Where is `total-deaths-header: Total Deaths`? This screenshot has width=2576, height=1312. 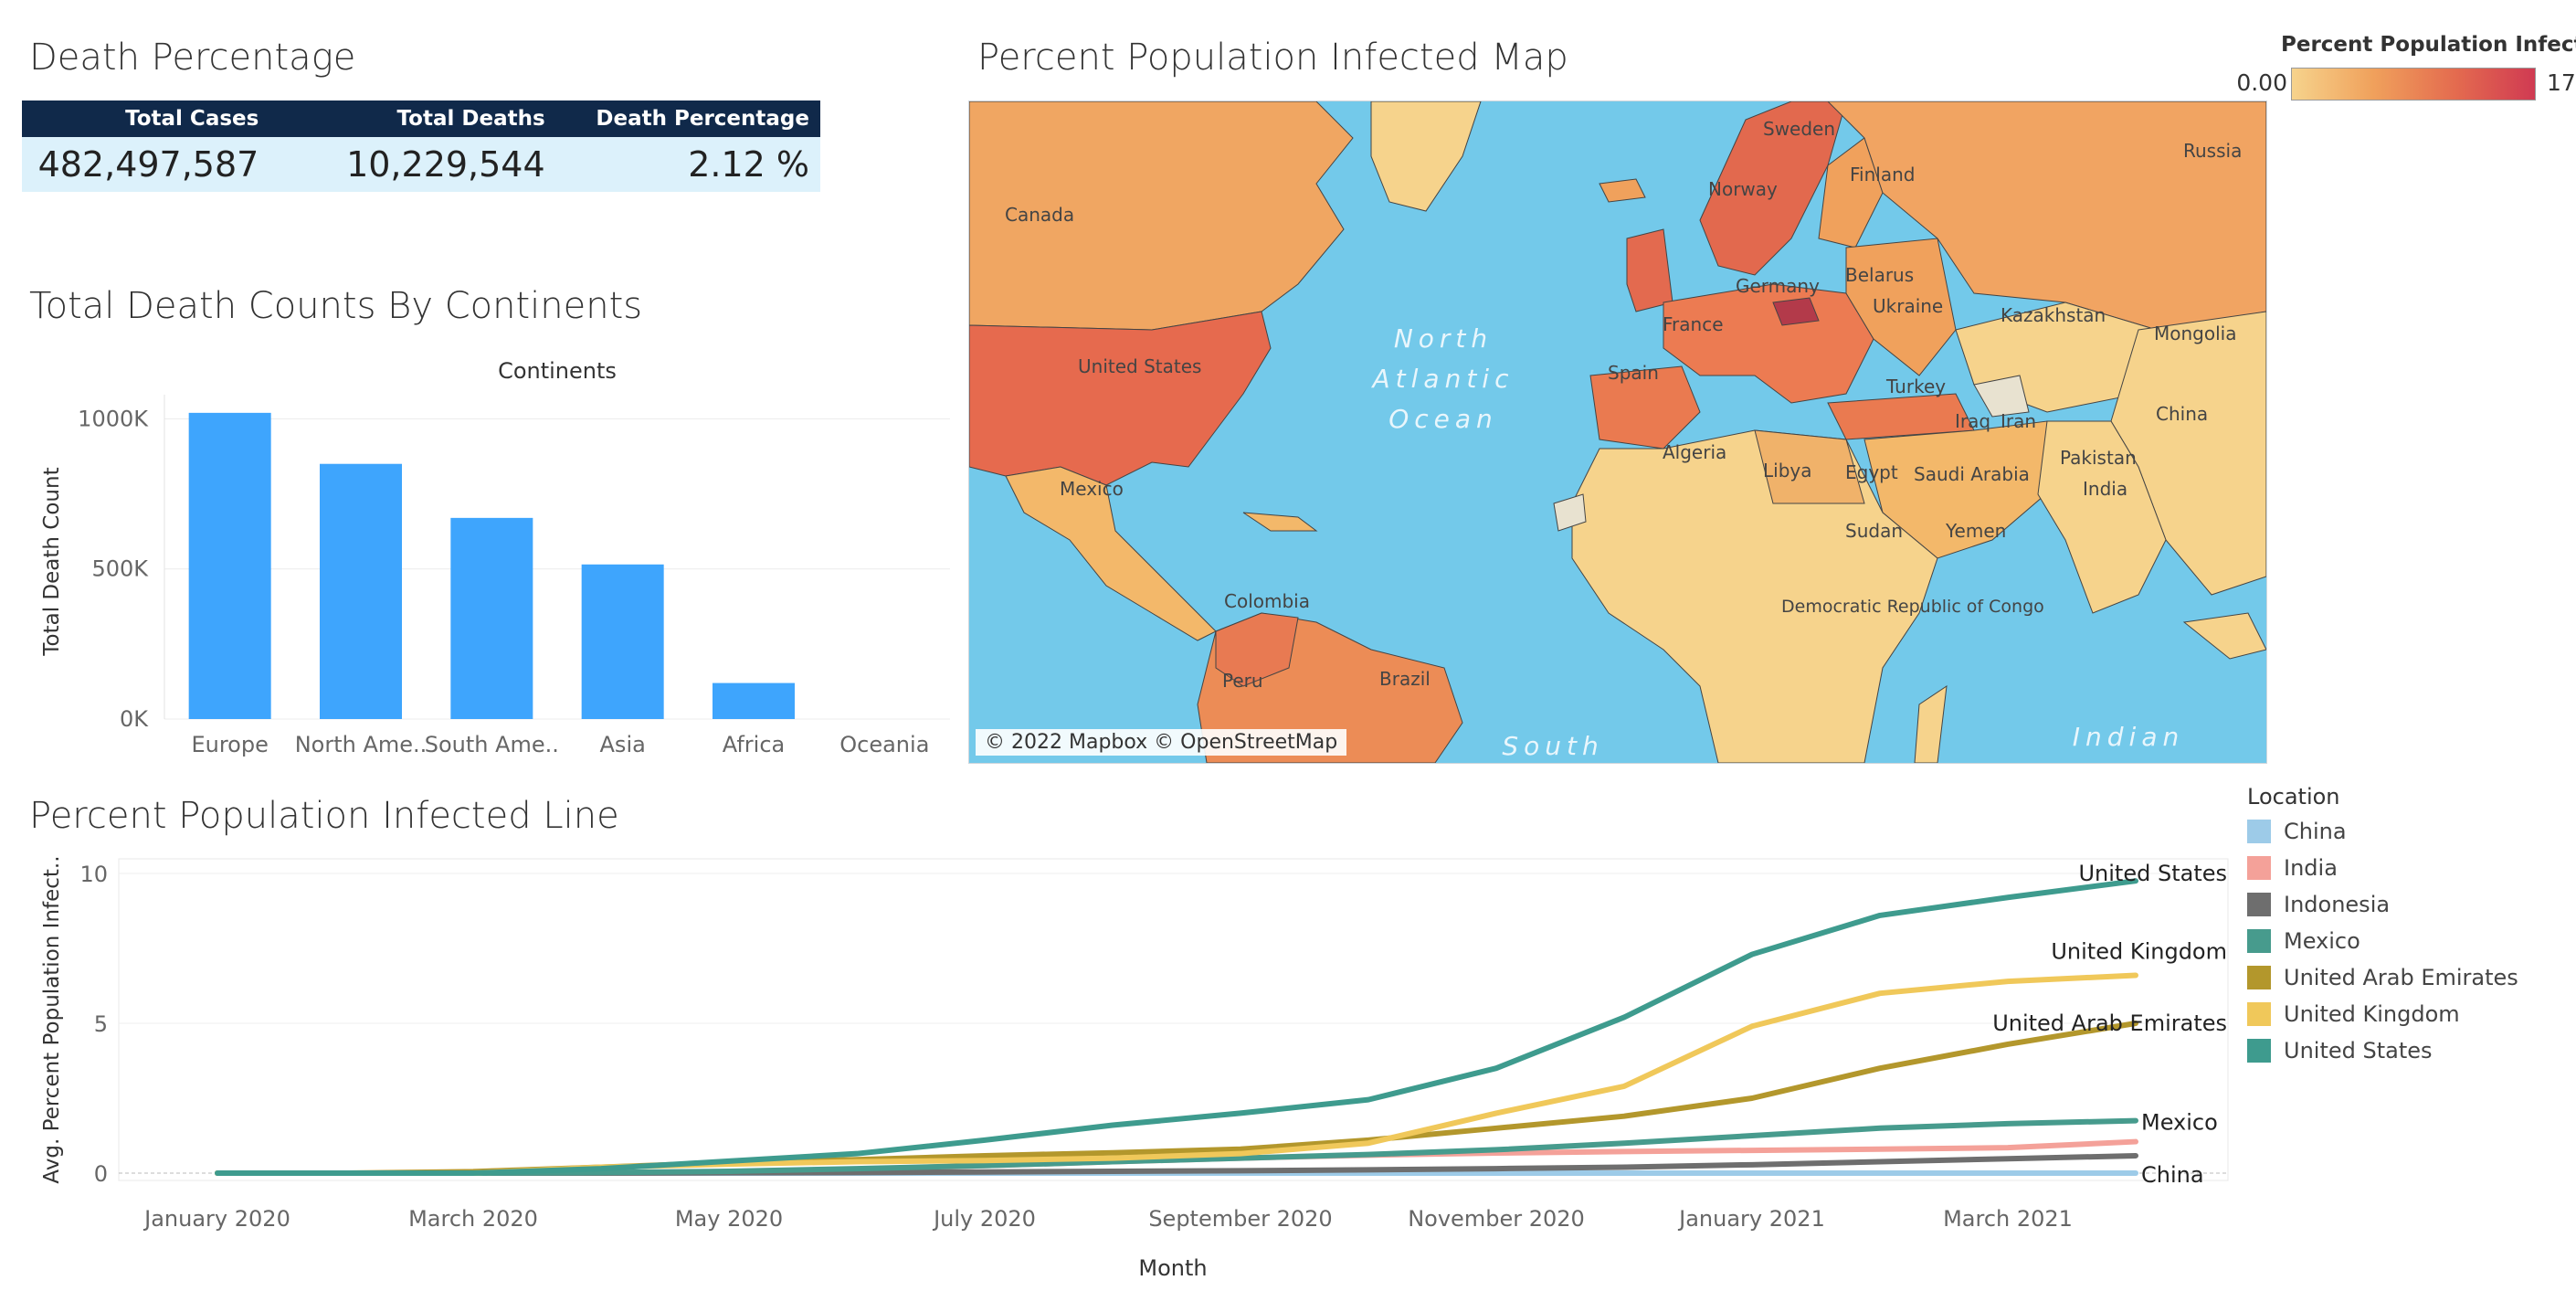 total-deaths-header: Total Deaths is located at coordinates (471, 119).